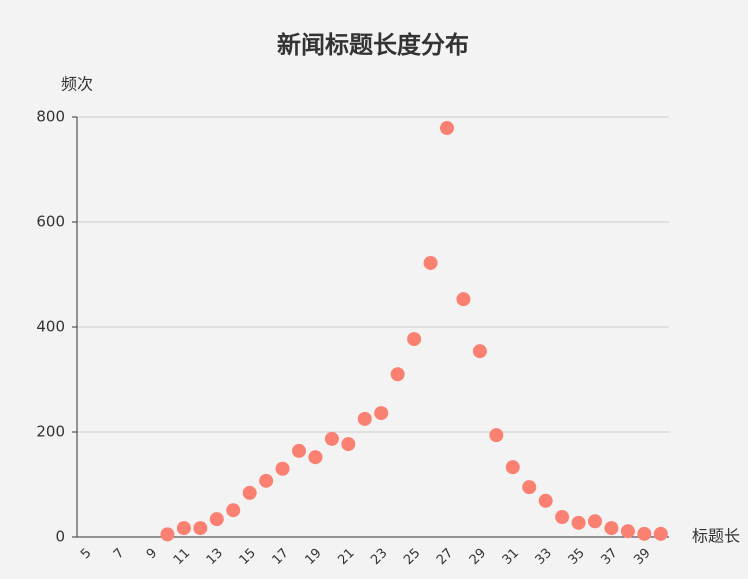 This screenshot has height=579, width=748. I want to click on y-tick-label: 800, so click(50, 117).